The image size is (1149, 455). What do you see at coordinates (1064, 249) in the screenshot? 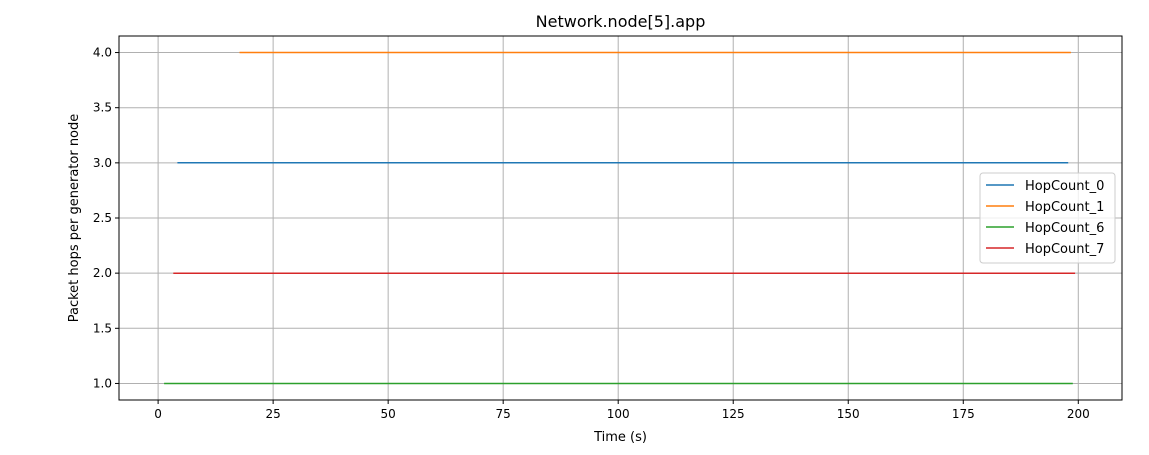
I see `legend-label: HopCount_7` at bounding box center [1064, 249].